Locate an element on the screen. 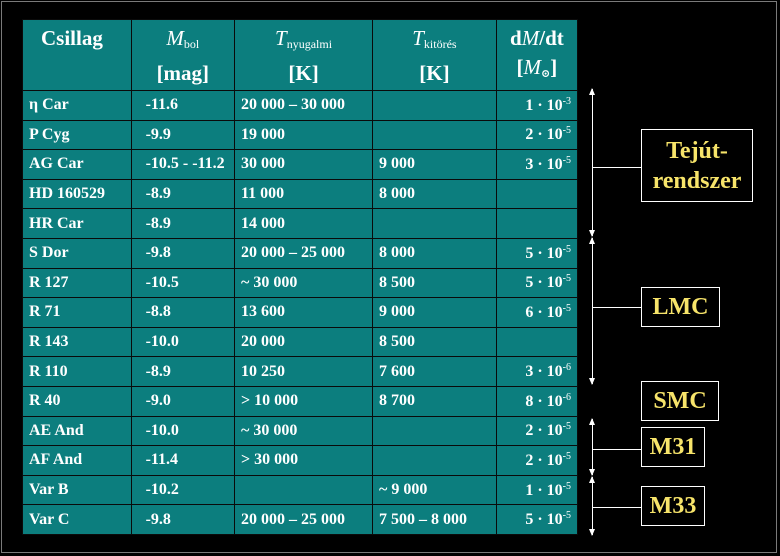 The height and width of the screenshot is (556, 780). m31-label: M31 is located at coordinates (673, 447).